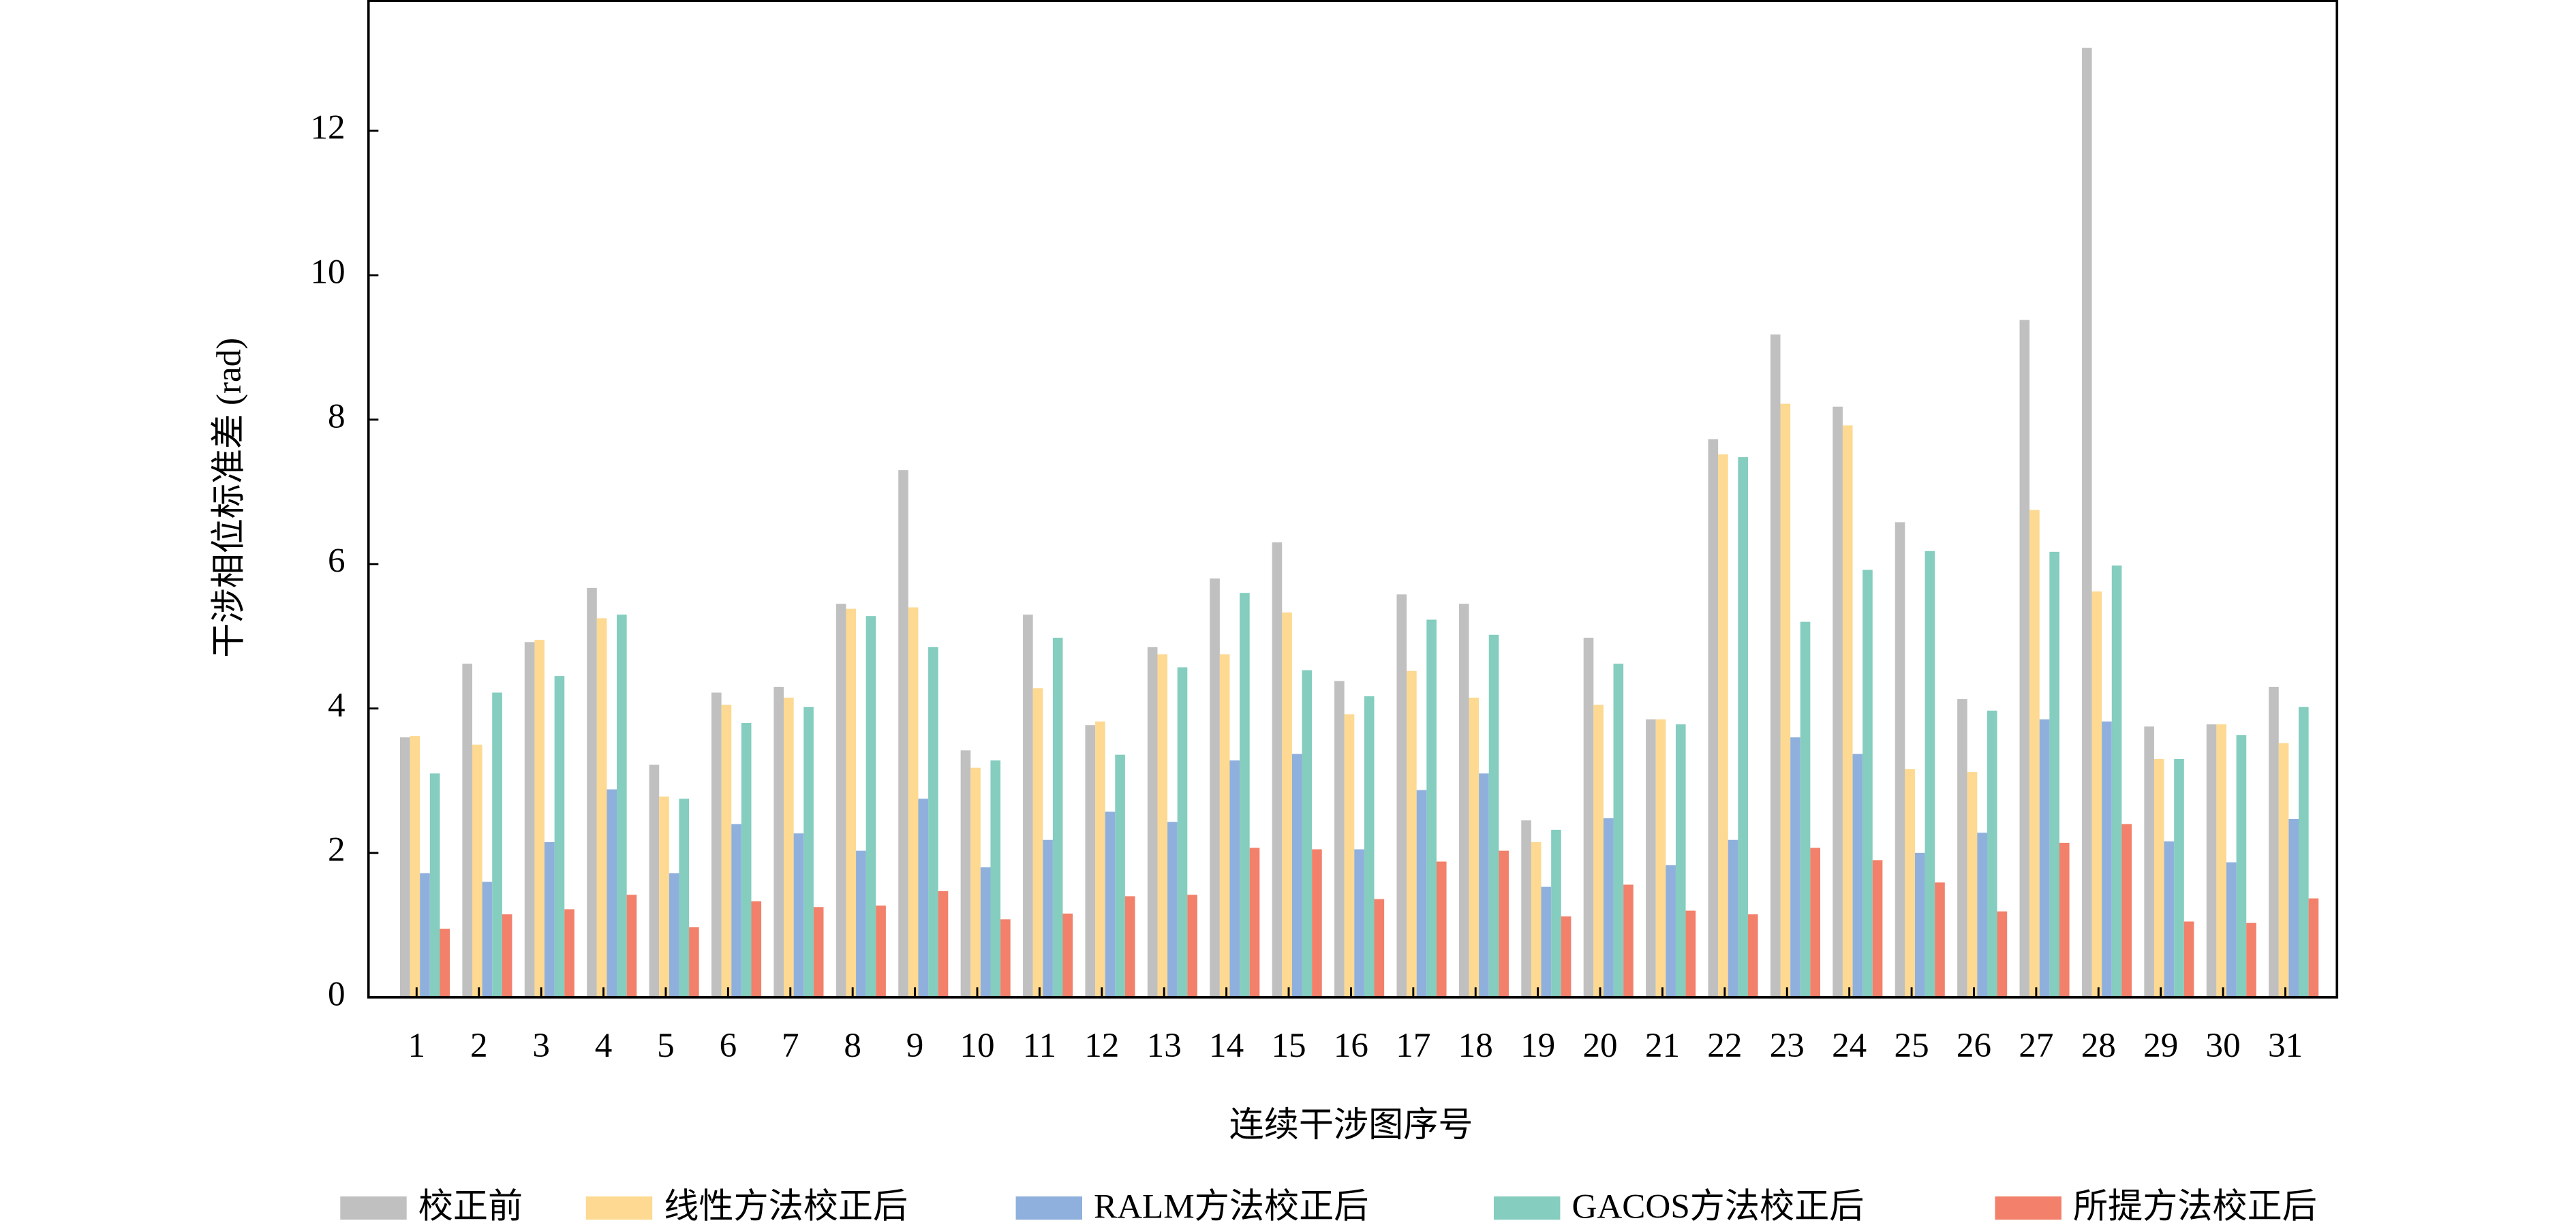  I want to click on x-tick-label: 2, so click(479, 1045).